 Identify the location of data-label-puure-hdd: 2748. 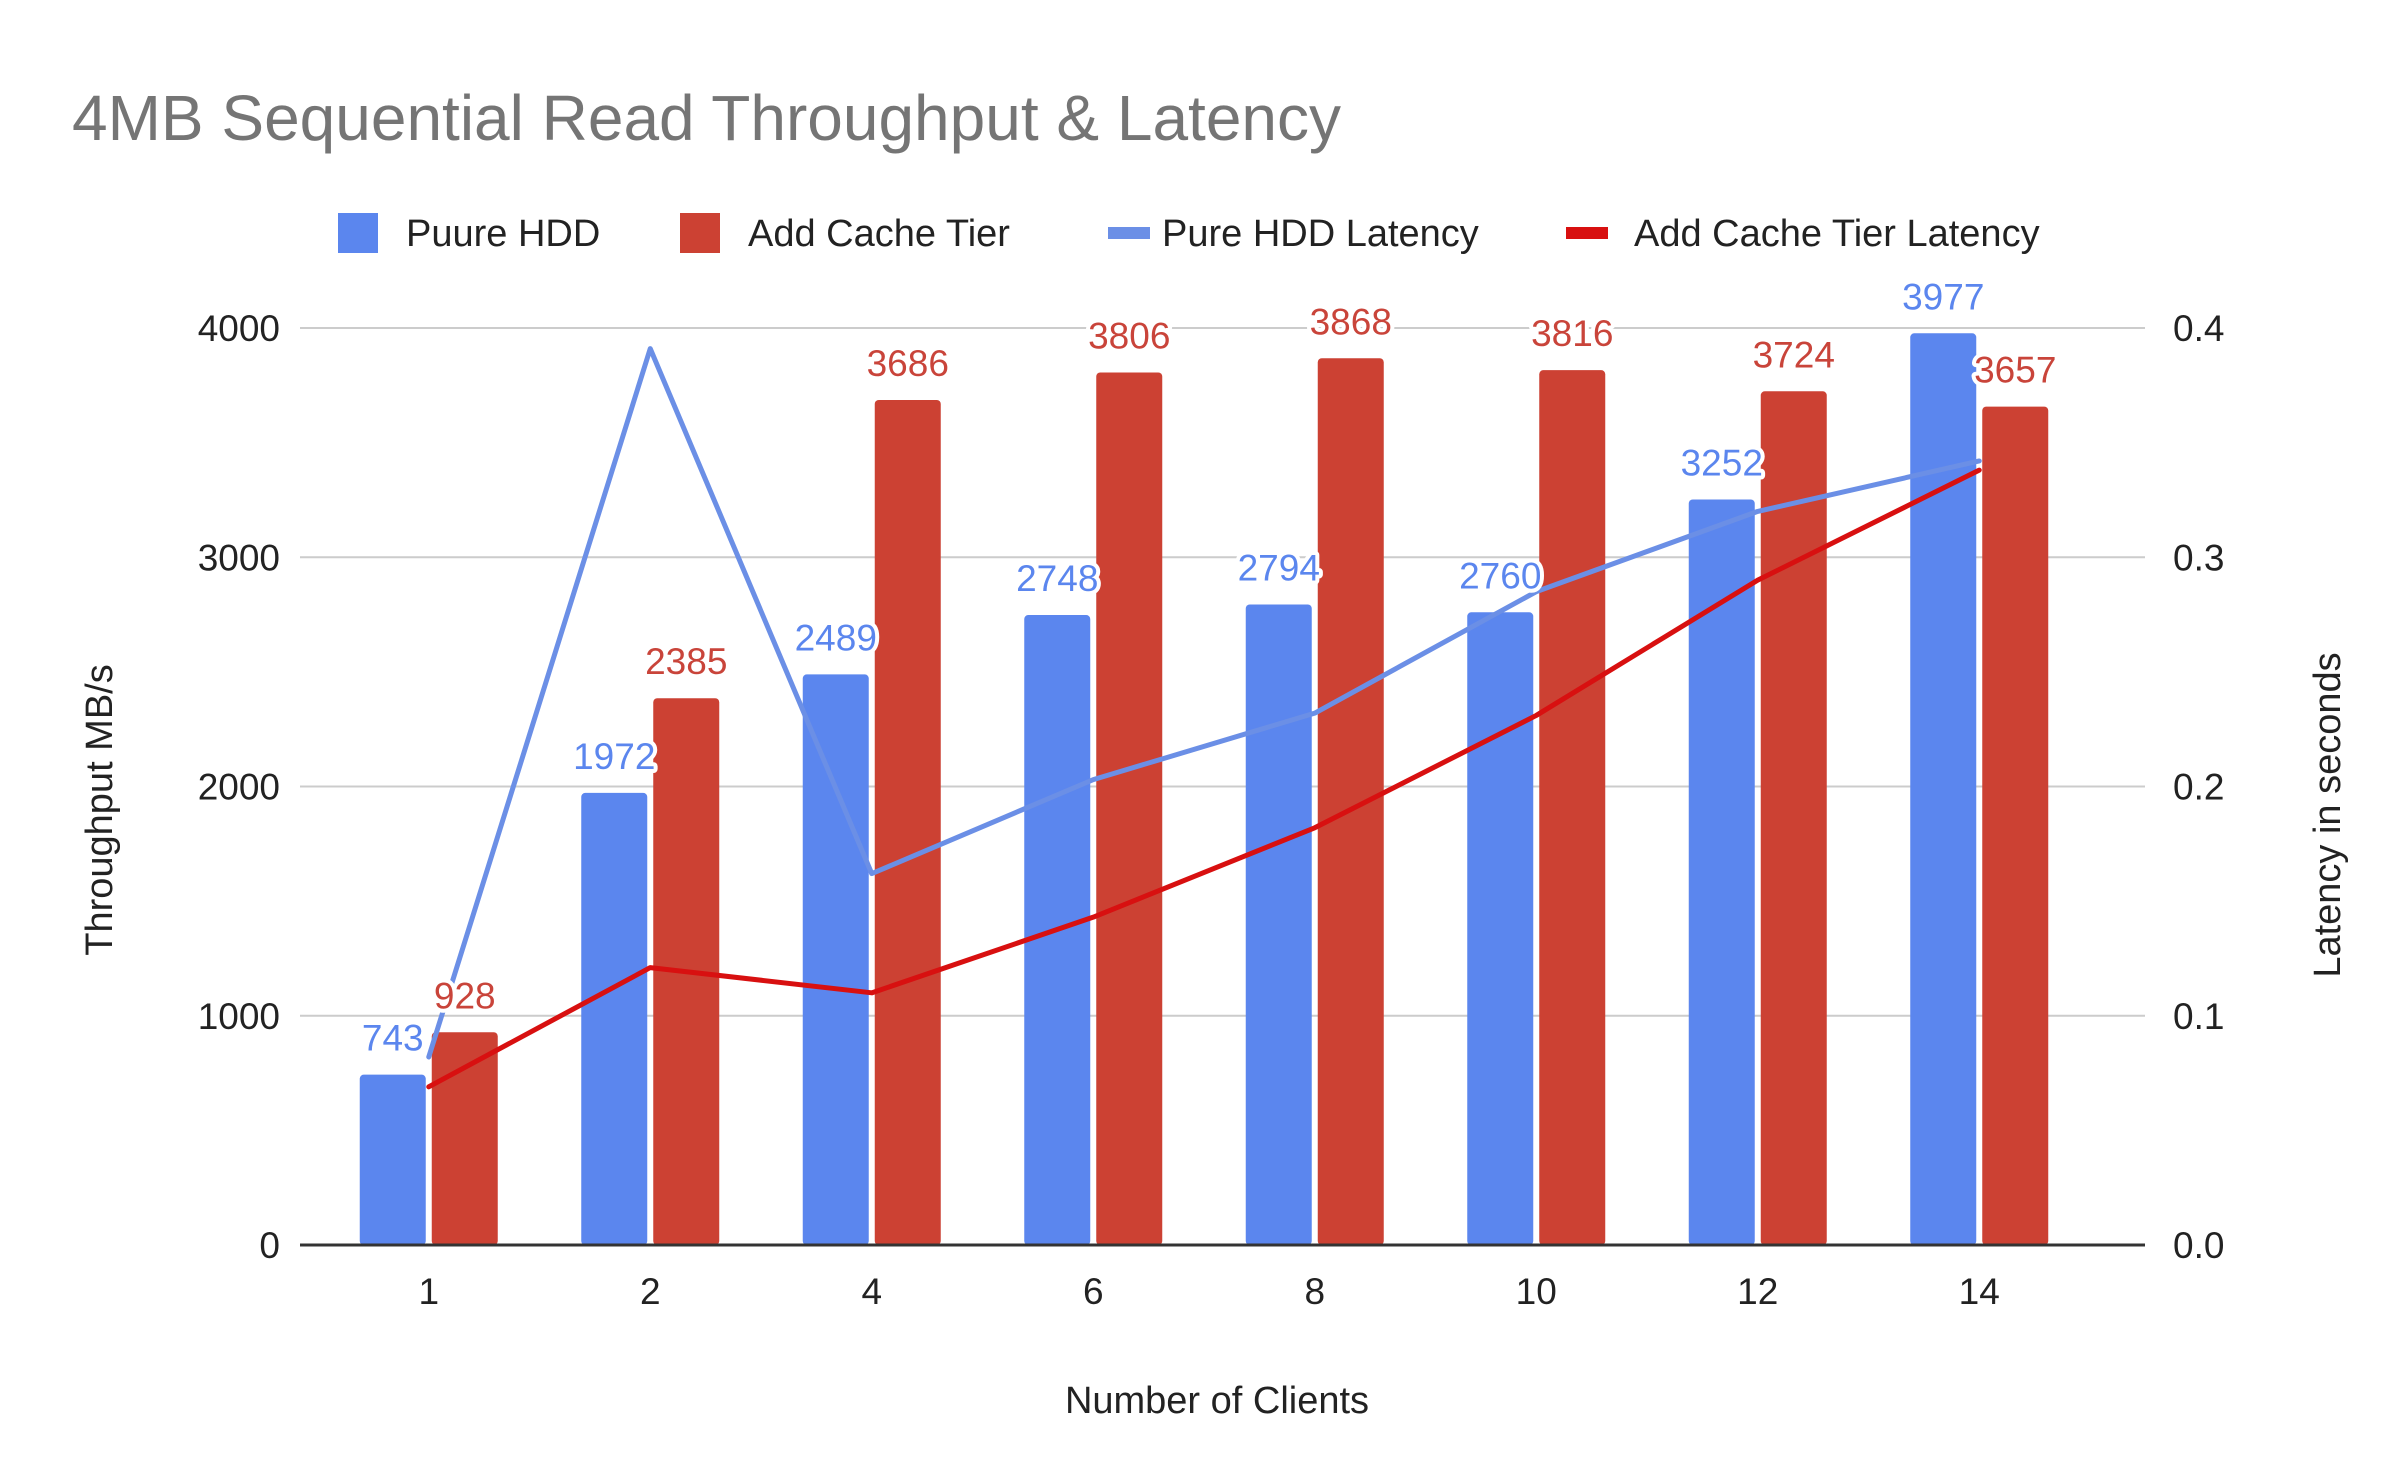
(1057, 578).